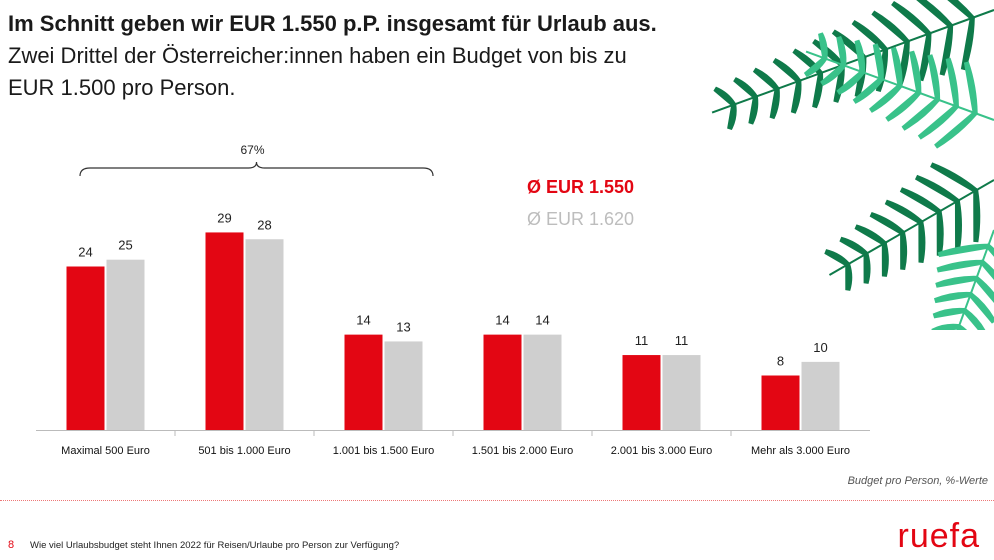 This screenshot has height=560, width=994. I want to click on data-label: 8, so click(780, 361).